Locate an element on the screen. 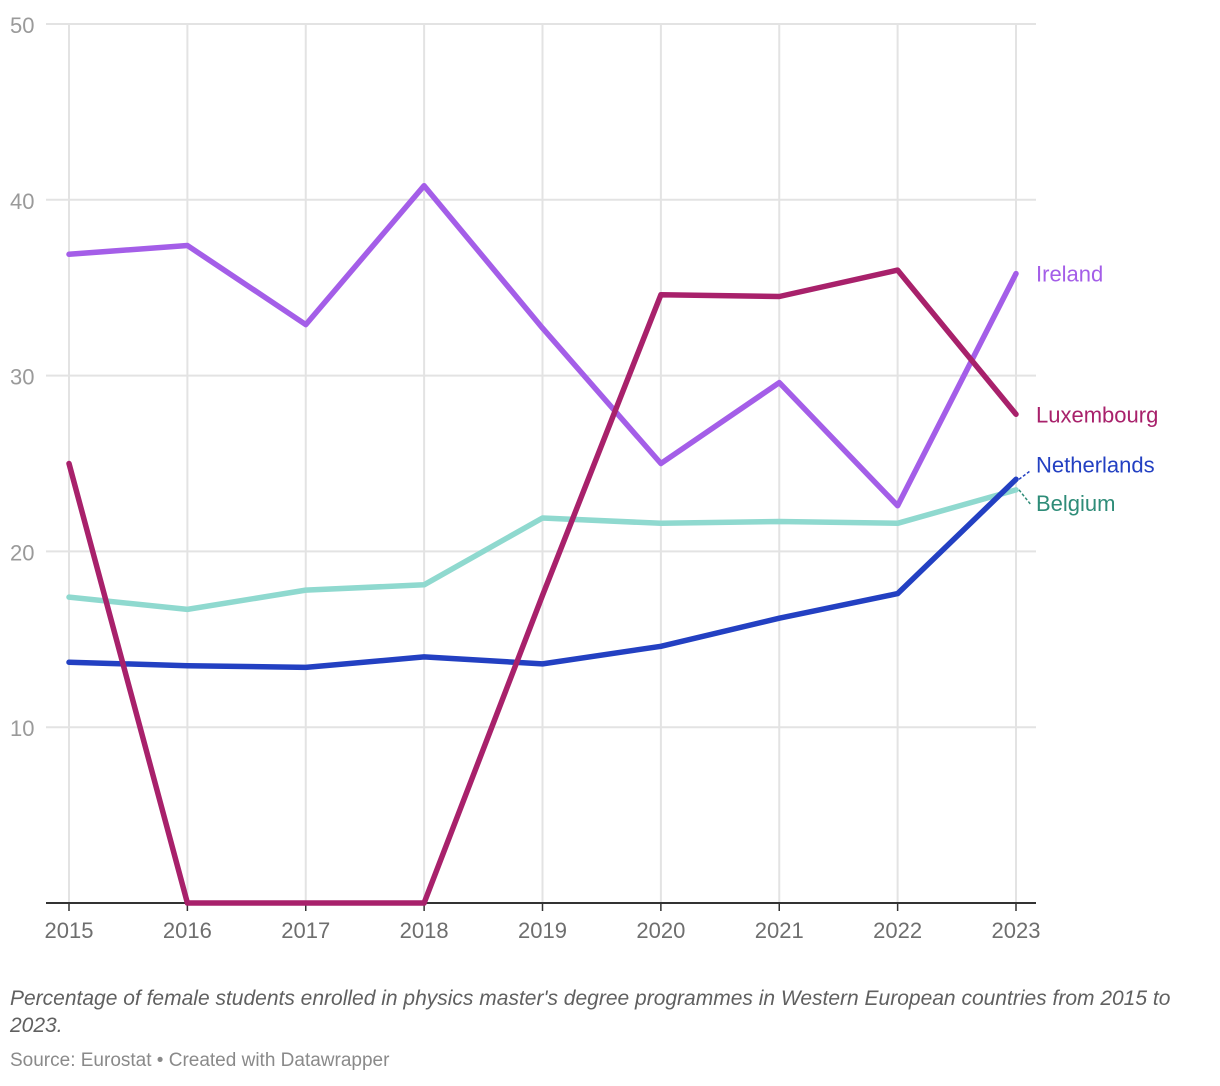 Image resolution: width=1220 pixels, height=1086 pixels. x-axis-ticks: 2015 2016 2017 2018 2019 2020 2021 2022 2023 is located at coordinates (543, 930).